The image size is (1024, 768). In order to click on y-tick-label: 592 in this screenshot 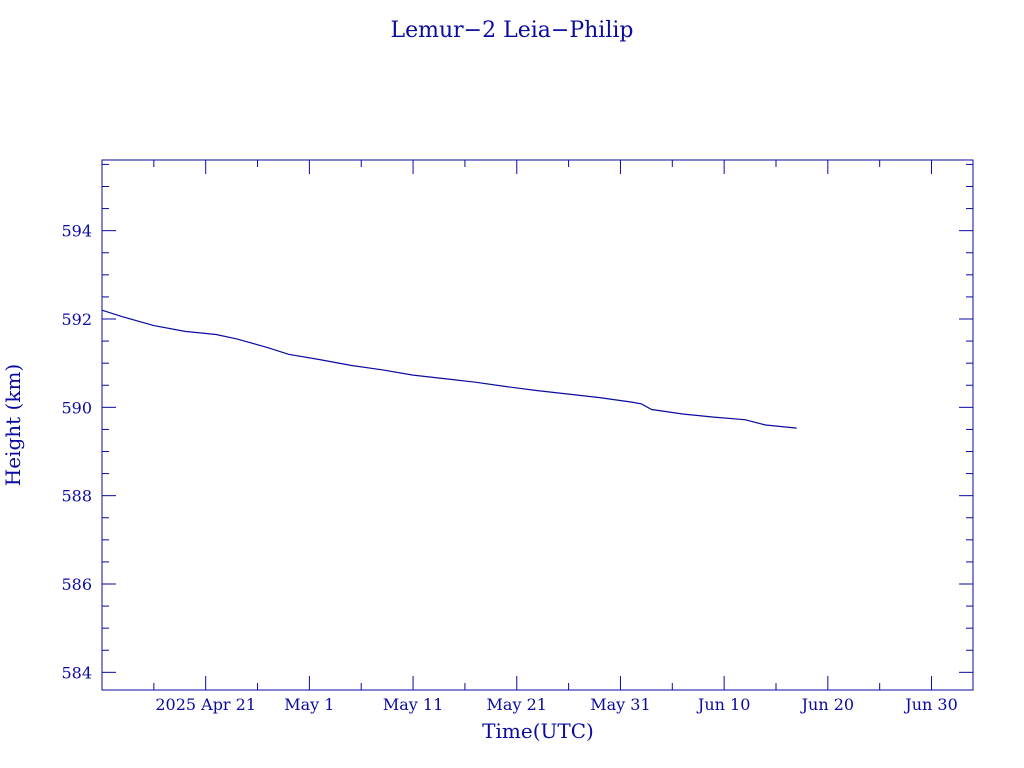, I will do `click(76, 319)`.